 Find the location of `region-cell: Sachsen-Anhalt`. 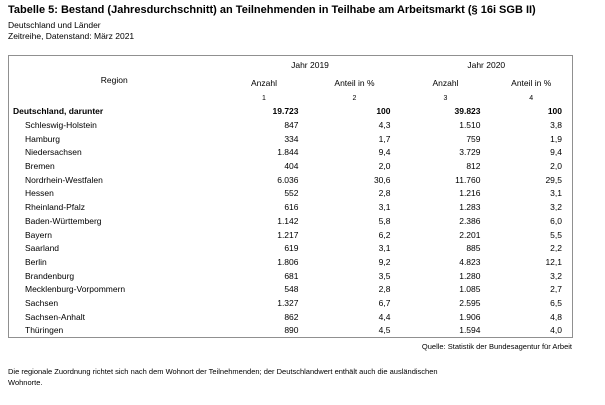

region-cell: Sachsen-Anhalt is located at coordinates (55, 316).